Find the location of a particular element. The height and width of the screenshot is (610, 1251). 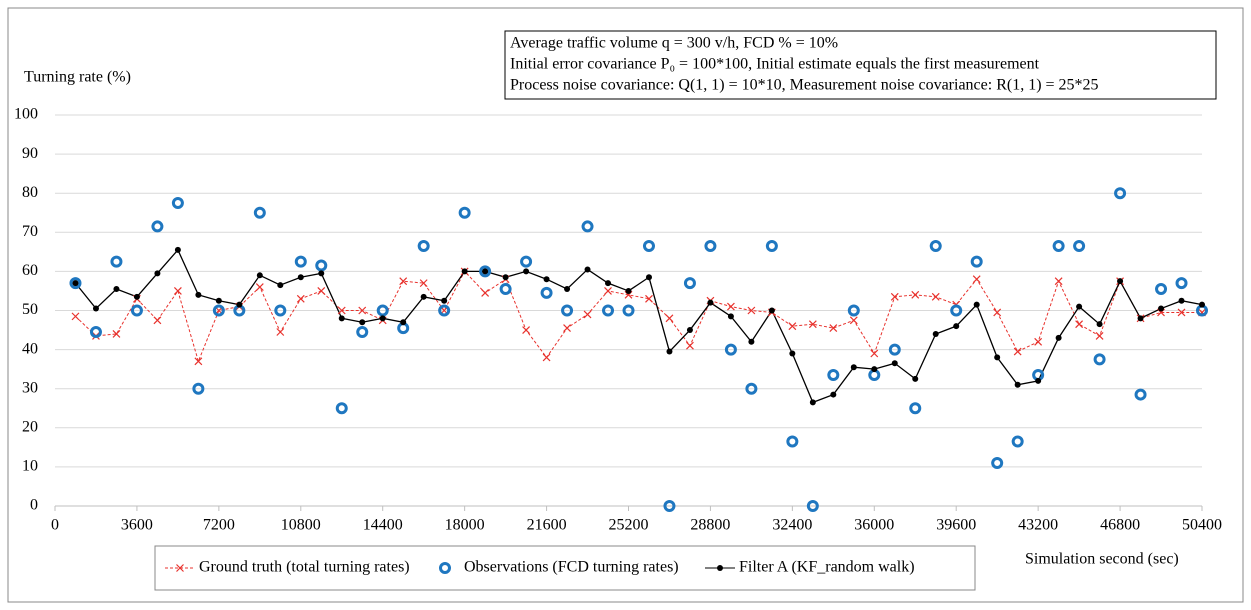

x-tick-label: 10800 is located at coordinates (301, 525).